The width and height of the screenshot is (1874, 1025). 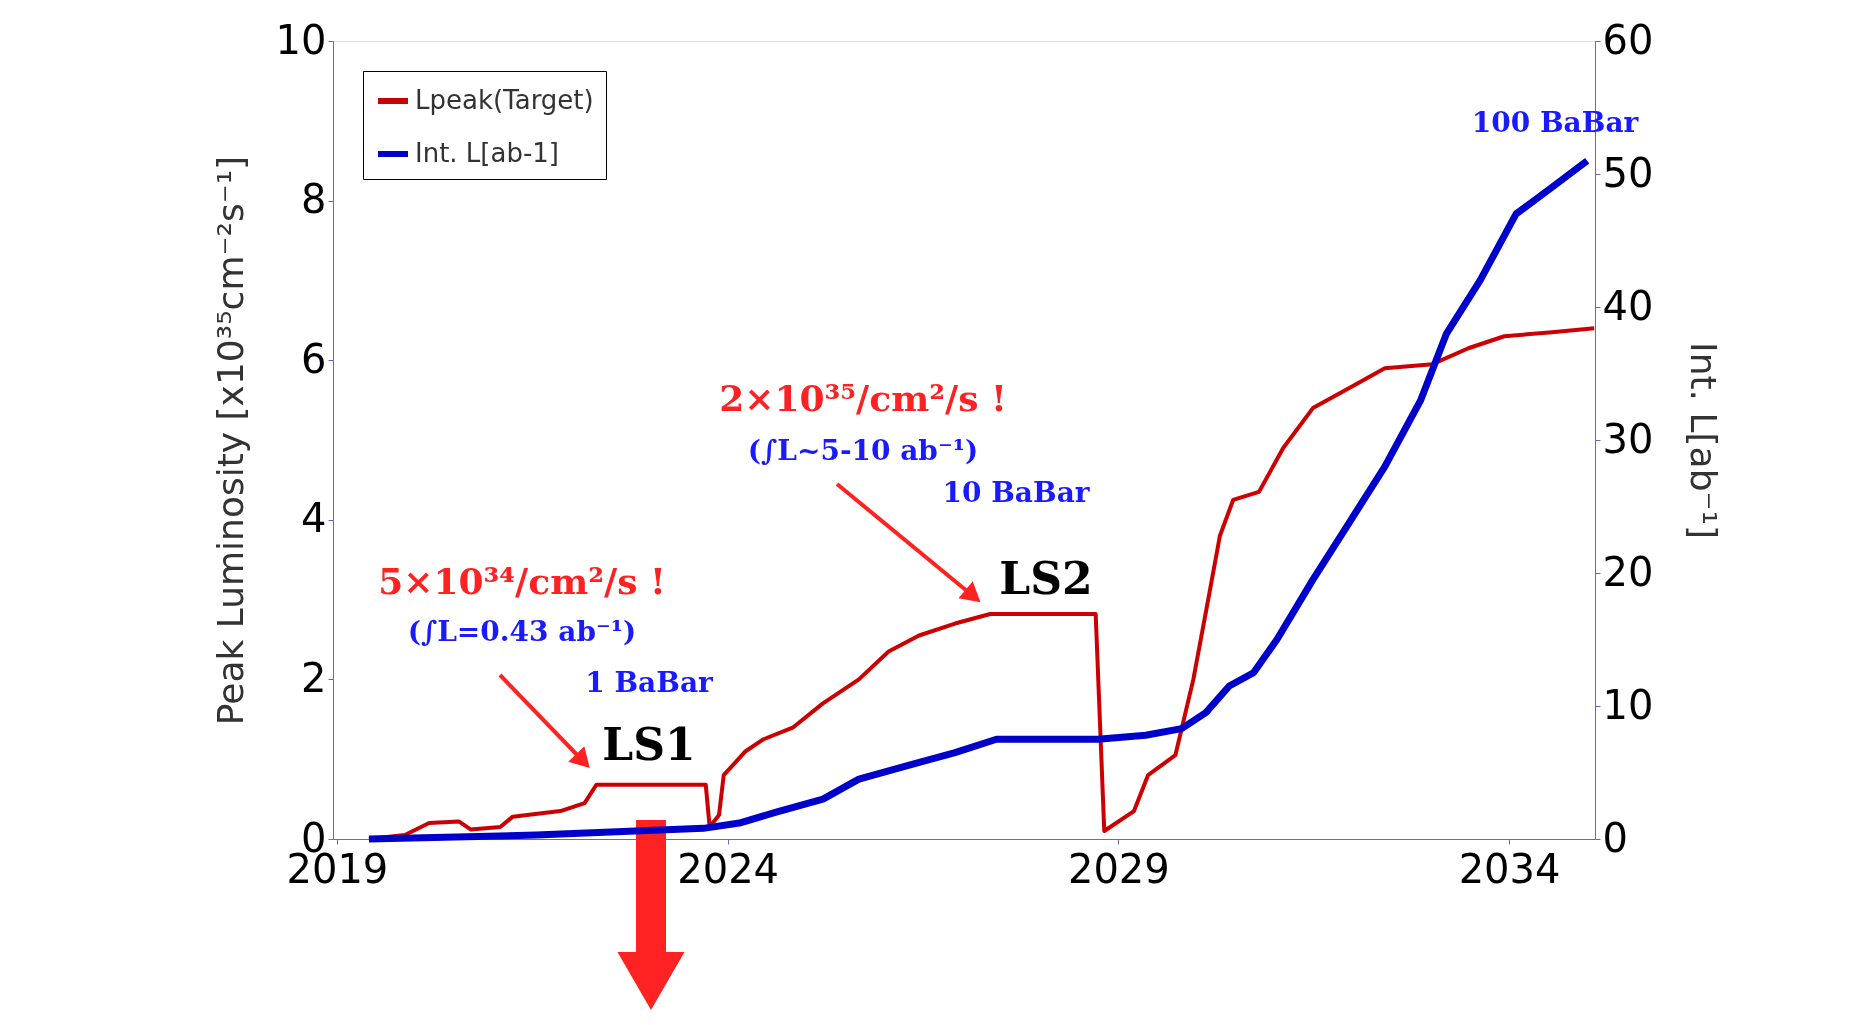 I want to click on x-tick-label: 2024, so click(x=728, y=868).